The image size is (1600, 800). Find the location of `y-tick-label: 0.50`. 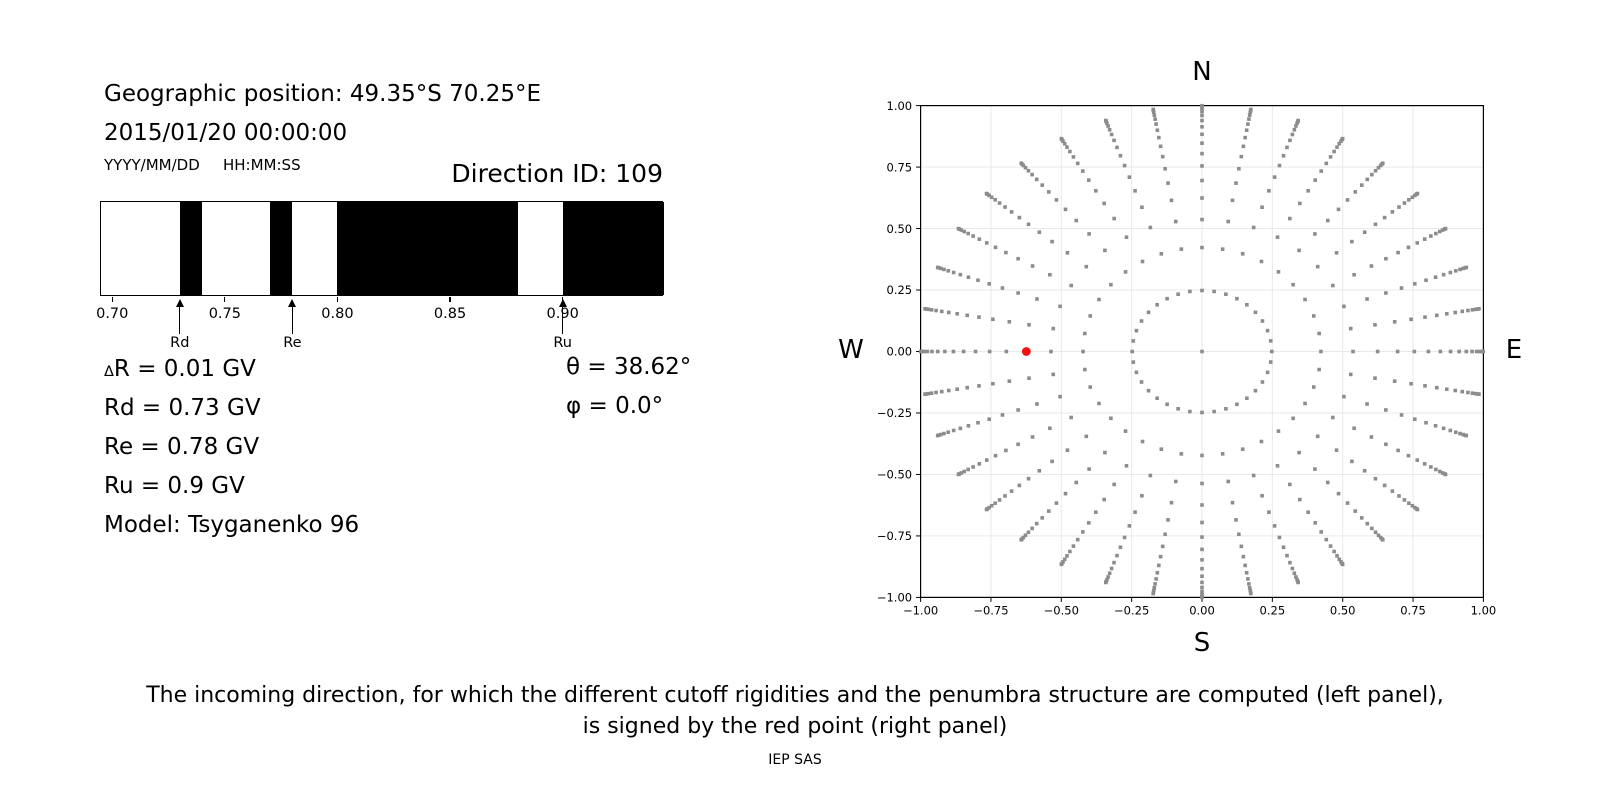

y-tick-label: 0.50 is located at coordinates (899, 229).